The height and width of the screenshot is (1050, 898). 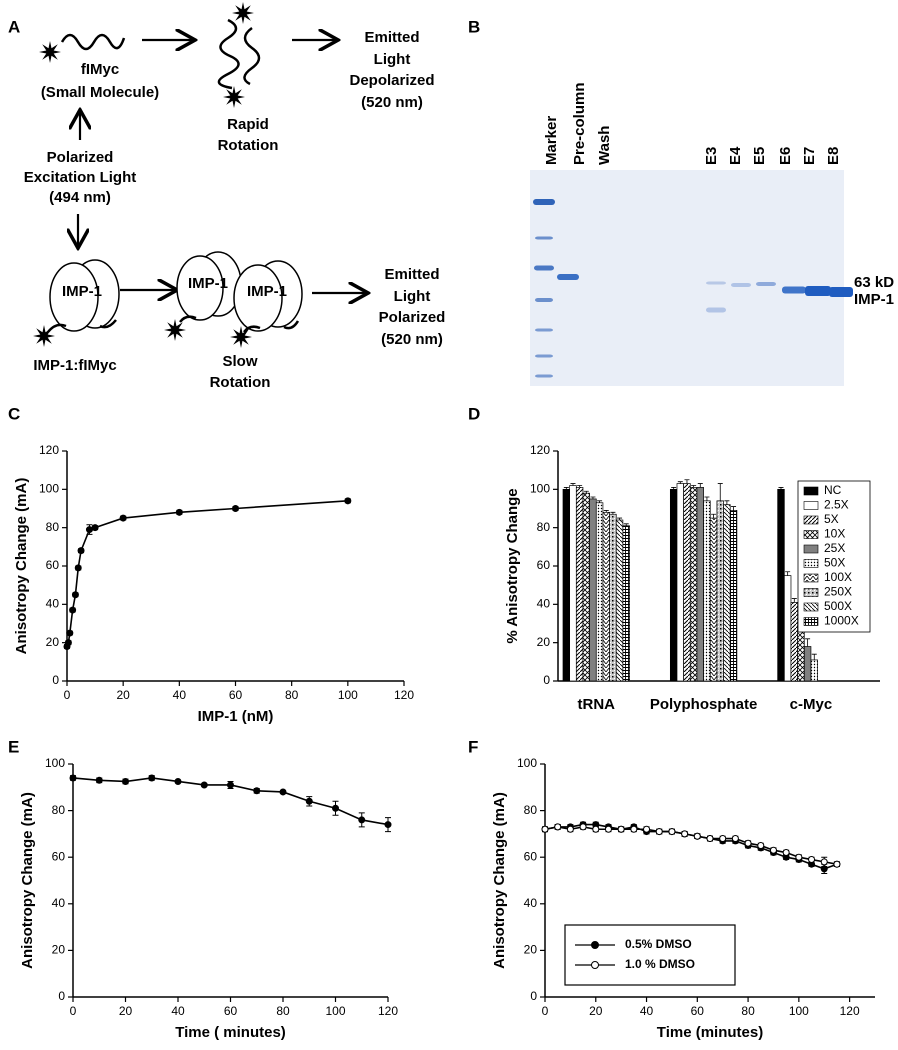 I want to click on lane-label: E5, so click(x=759, y=156).